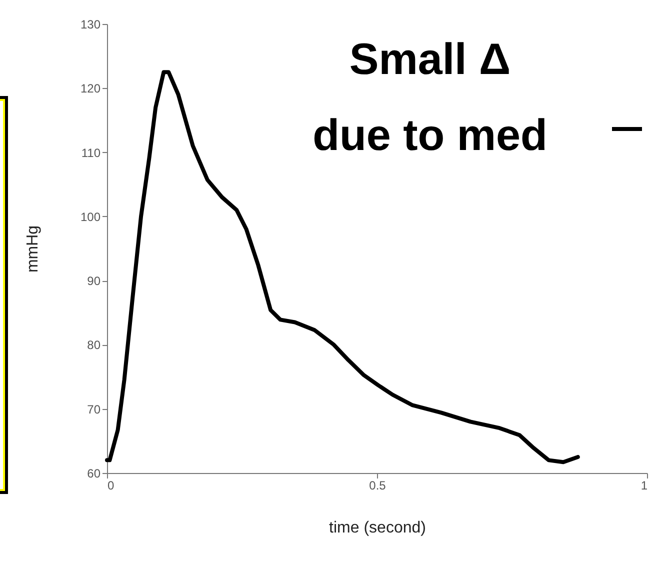  I want to click on y-tick-label: 90, so click(94, 281).